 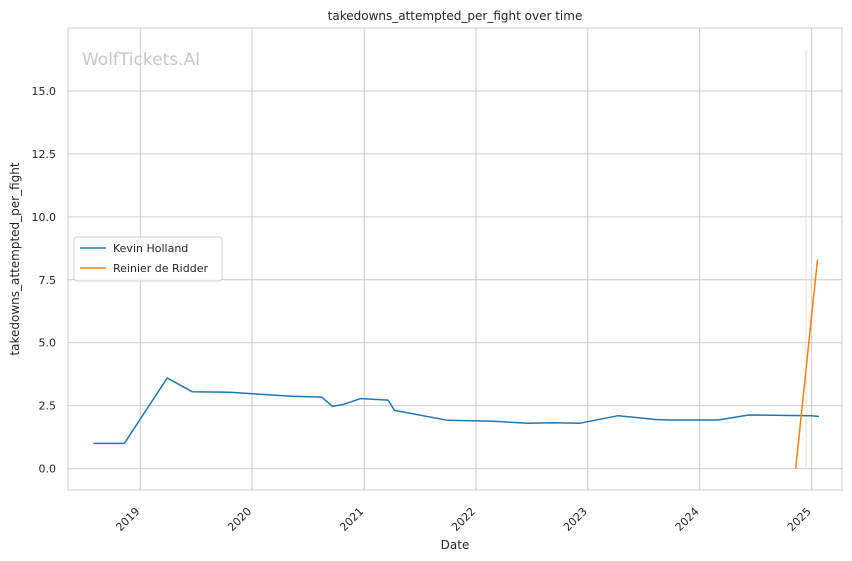 I want to click on y-tick-label: 12.5, so click(x=44, y=154).